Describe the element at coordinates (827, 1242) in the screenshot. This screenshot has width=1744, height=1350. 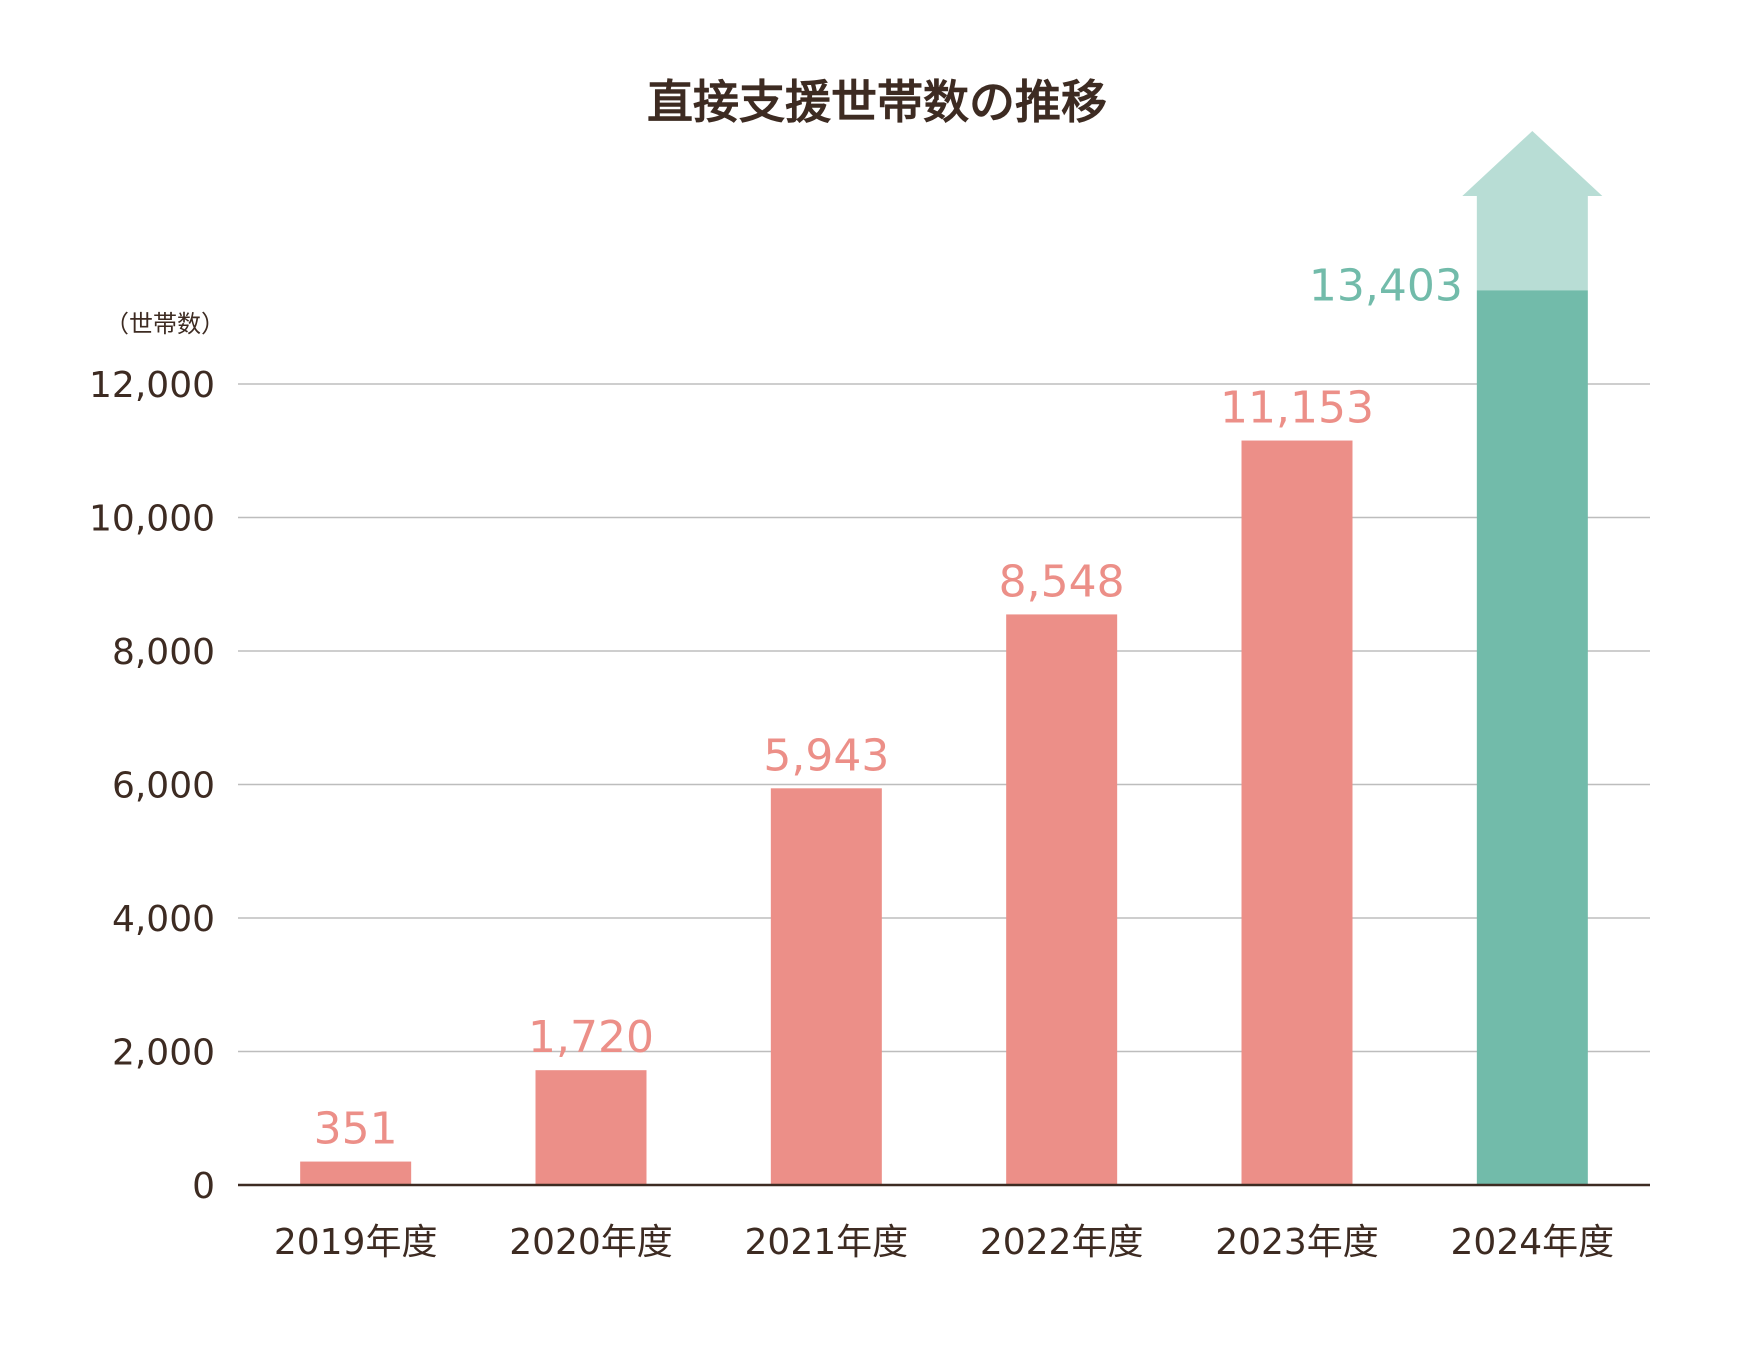
I see `x-tick-label: 2021年度` at that location.